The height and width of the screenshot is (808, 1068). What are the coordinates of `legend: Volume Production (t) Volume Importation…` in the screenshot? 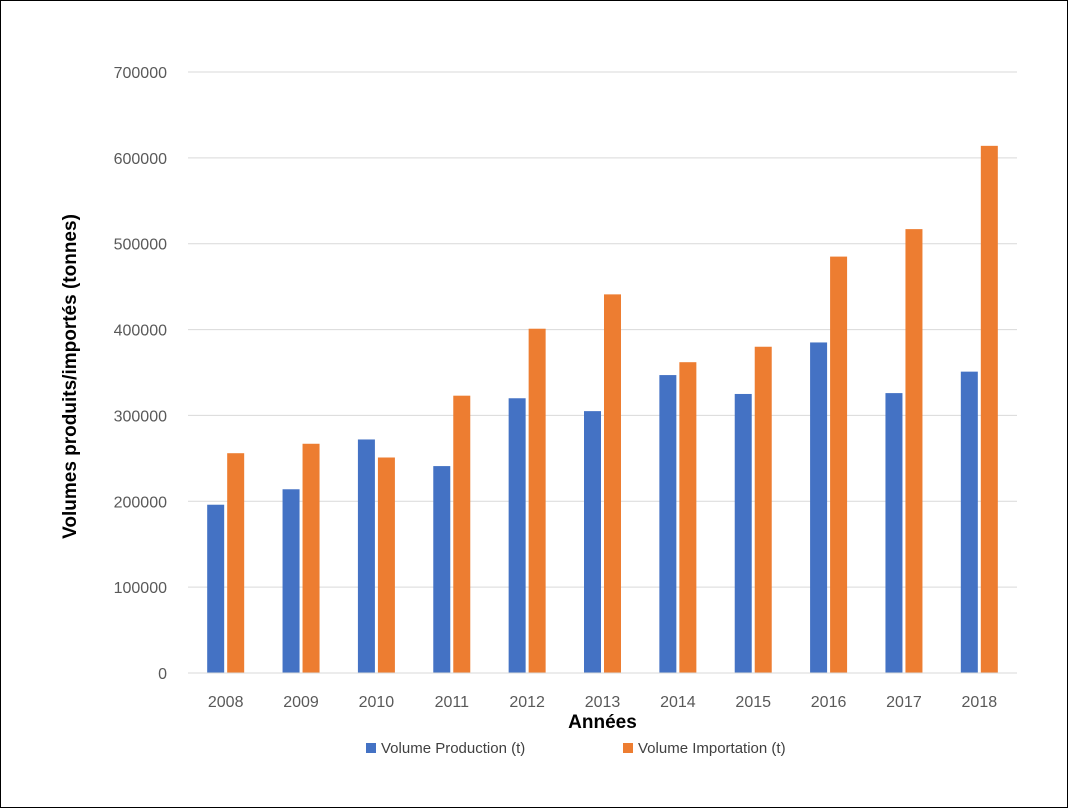 It's located at (576, 748).